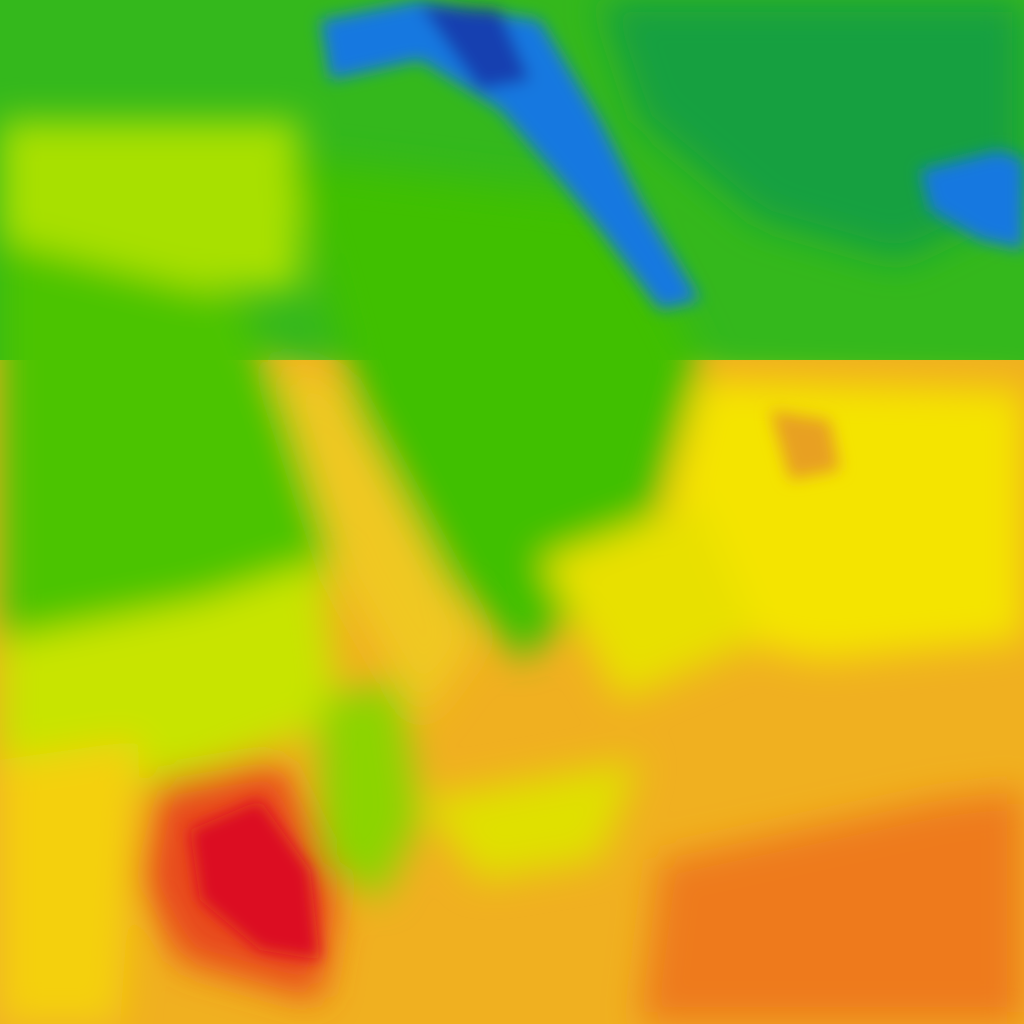 The height and width of the screenshot is (1024, 1024). I want to click on zone-yellow-south-arabia, so click(650, 600).